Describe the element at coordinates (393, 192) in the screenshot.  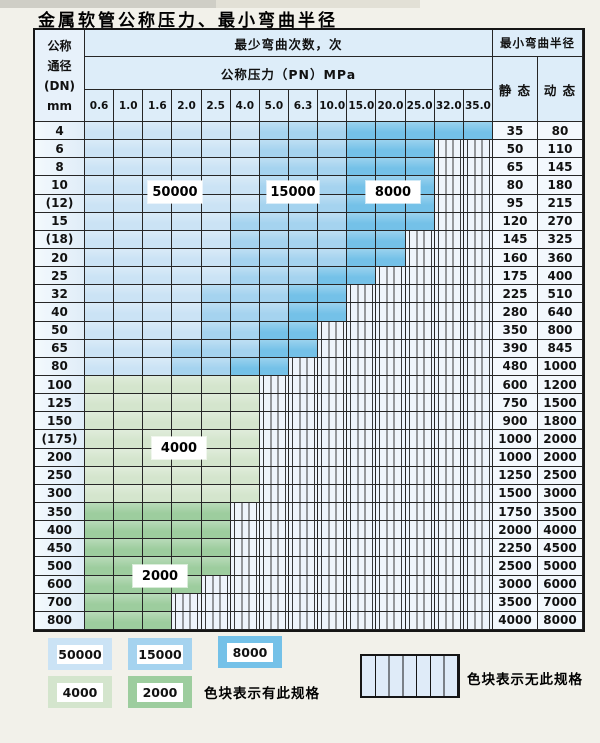
I see `zone-count-label: 8000` at that location.